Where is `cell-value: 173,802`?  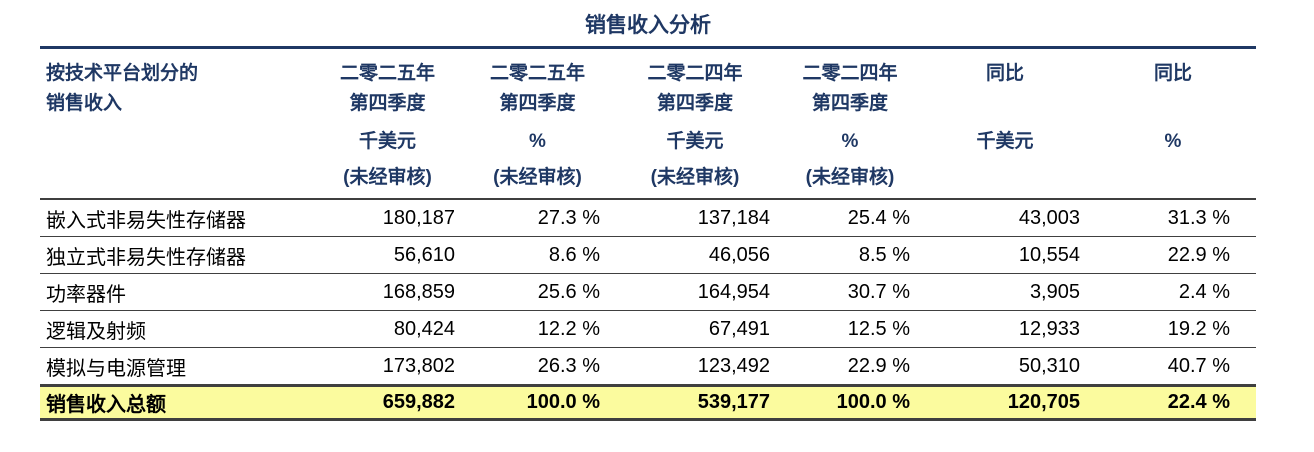
cell-value: 173,802 is located at coordinates (418, 365).